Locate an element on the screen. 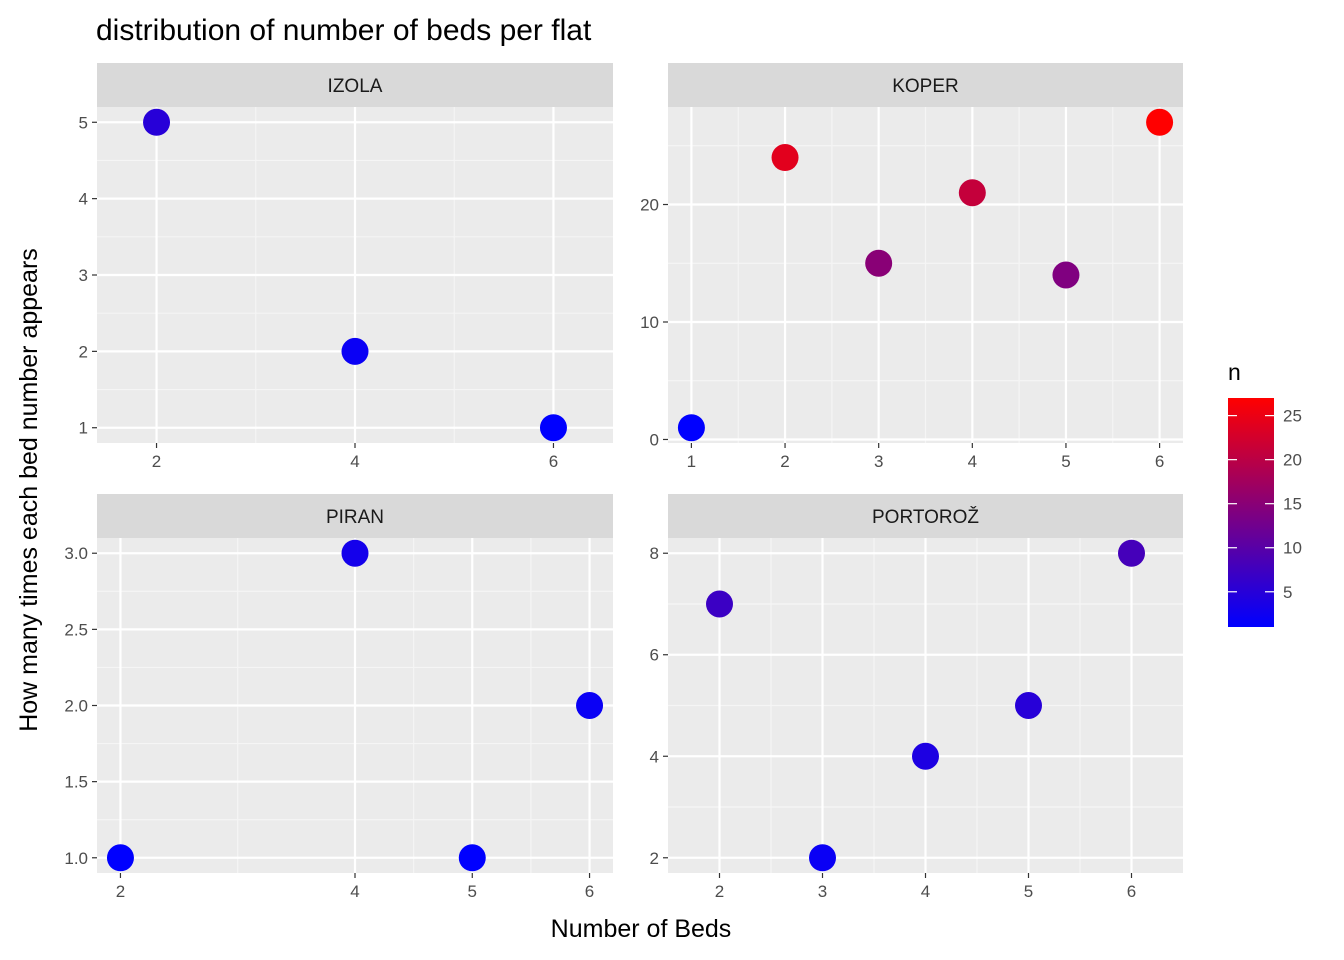 Image resolution: width=1344 pixels, height=960 pixels. panel-portoroz-y-tick-label: 8 is located at coordinates (654, 553).